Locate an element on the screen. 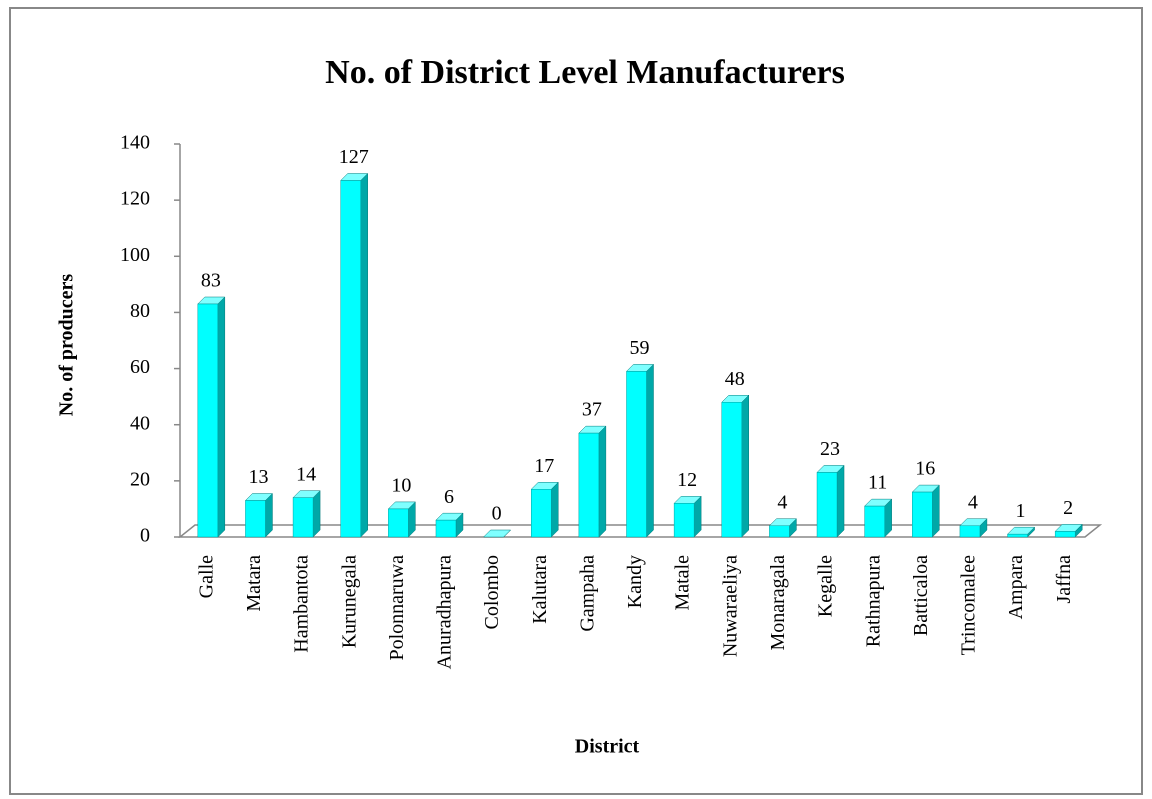 This screenshot has height=799, width=1152. x-tick-label: Gampaha is located at coordinates (587, 593).